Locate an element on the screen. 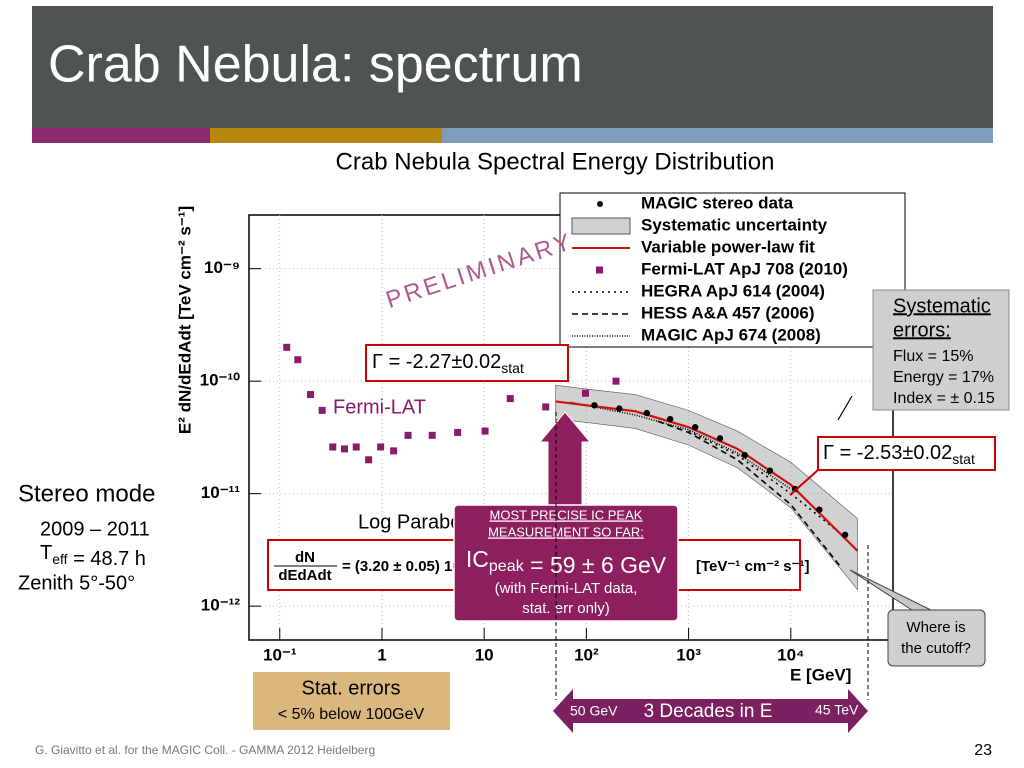 This screenshot has height=768, width=1024. y-tick-label: 10⁻¹⁰ is located at coordinates (220, 380).